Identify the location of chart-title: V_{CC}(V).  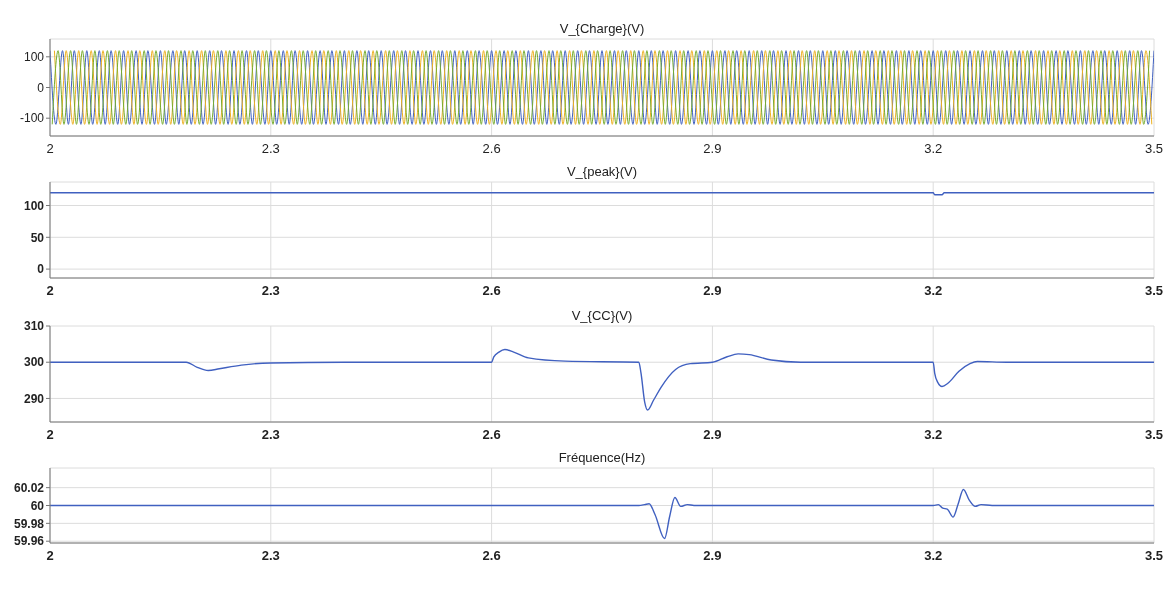
(602, 316).